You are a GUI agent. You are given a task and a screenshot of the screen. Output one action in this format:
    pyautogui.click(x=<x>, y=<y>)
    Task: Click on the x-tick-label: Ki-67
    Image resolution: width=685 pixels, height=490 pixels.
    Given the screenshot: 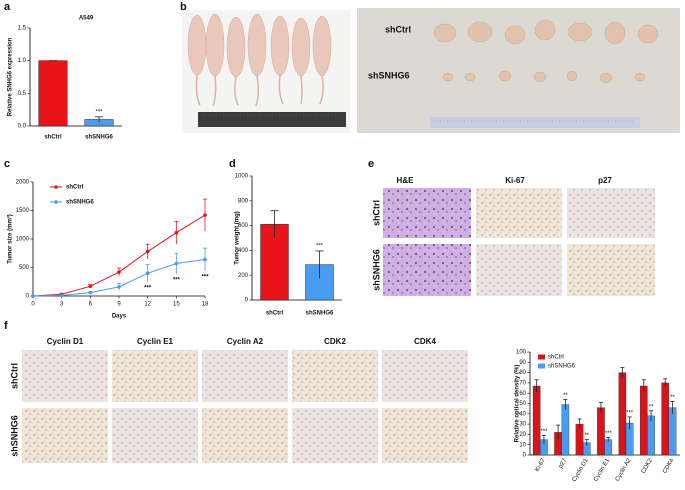 What is the action you would take?
    pyautogui.click(x=541, y=465)
    